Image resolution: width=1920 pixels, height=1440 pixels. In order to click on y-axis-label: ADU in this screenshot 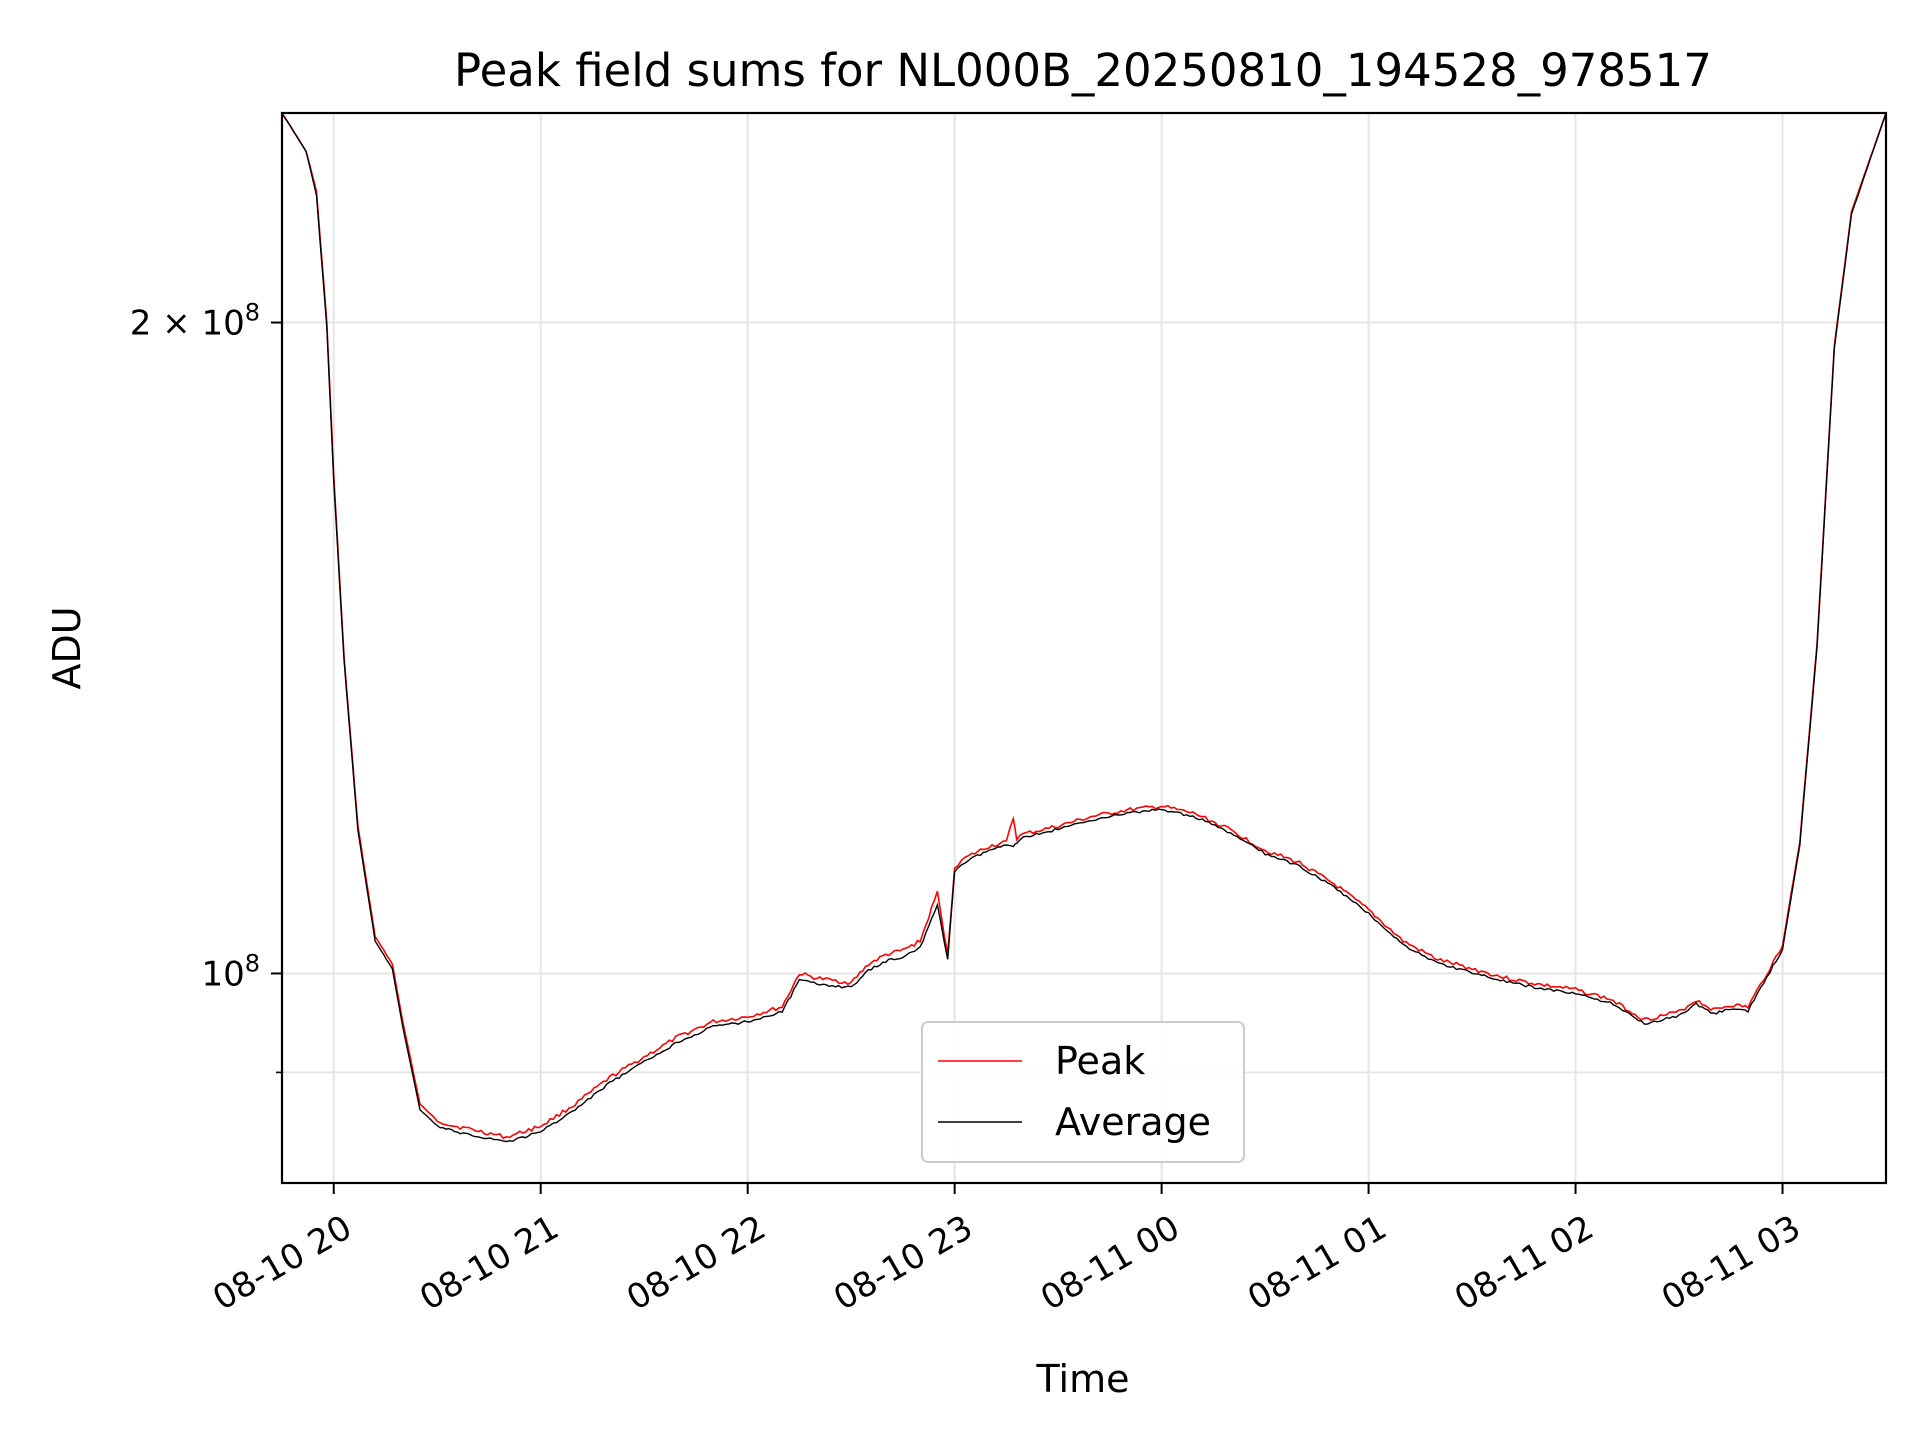, I will do `click(67, 647)`.